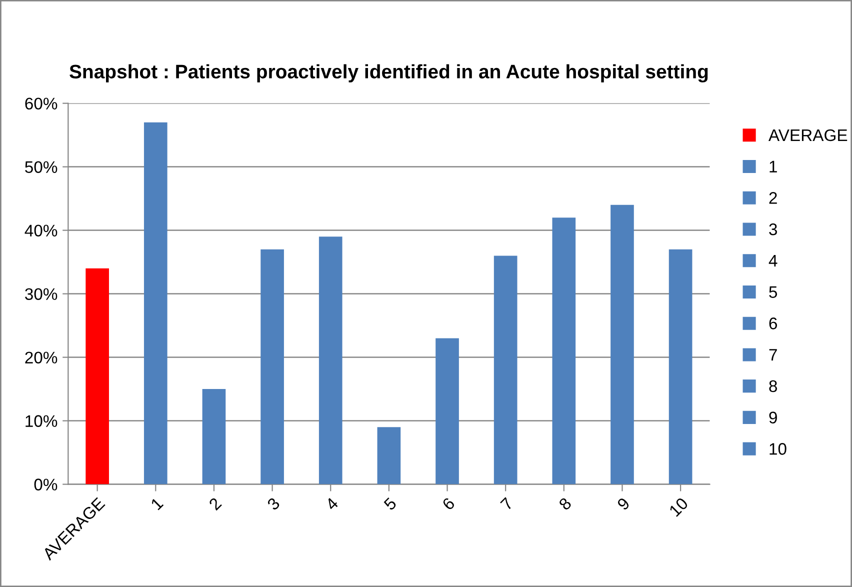 The height and width of the screenshot is (587, 852). What do you see at coordinates (773, 260) in the screenshot?
I see `legend-label: 4` at bounding box center [773, 260].